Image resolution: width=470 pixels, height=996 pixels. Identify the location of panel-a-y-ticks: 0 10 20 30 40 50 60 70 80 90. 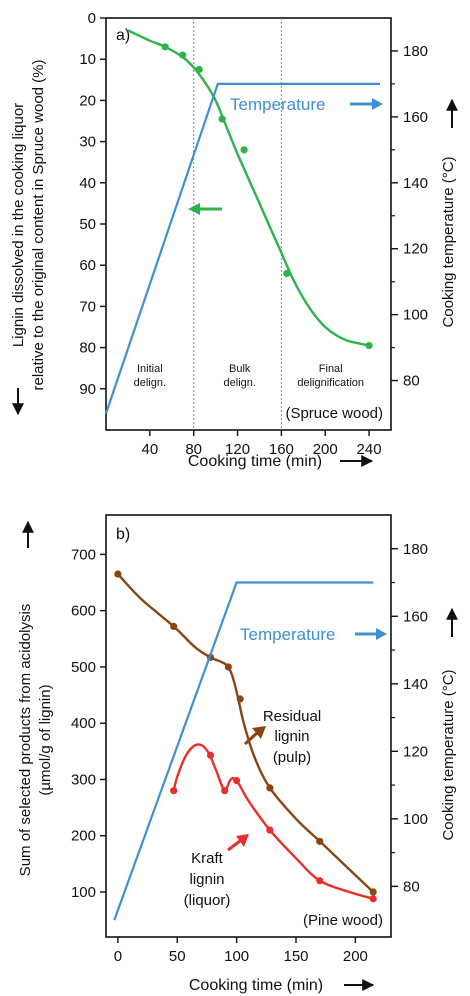
(92, 204).